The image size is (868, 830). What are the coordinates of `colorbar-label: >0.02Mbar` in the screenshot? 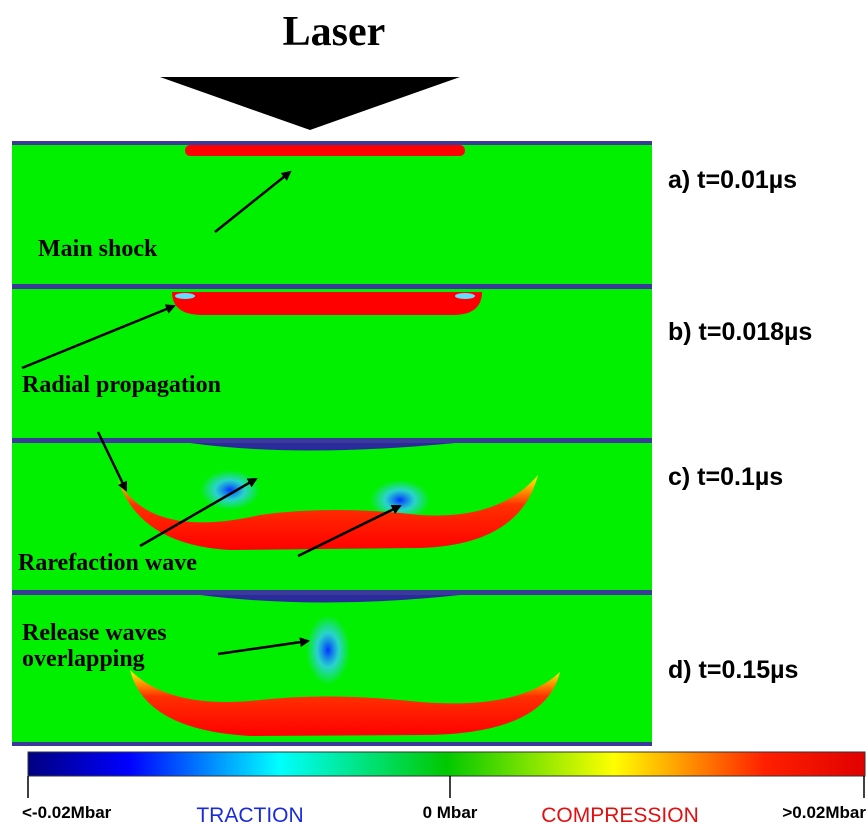 It's located at (824, 812).